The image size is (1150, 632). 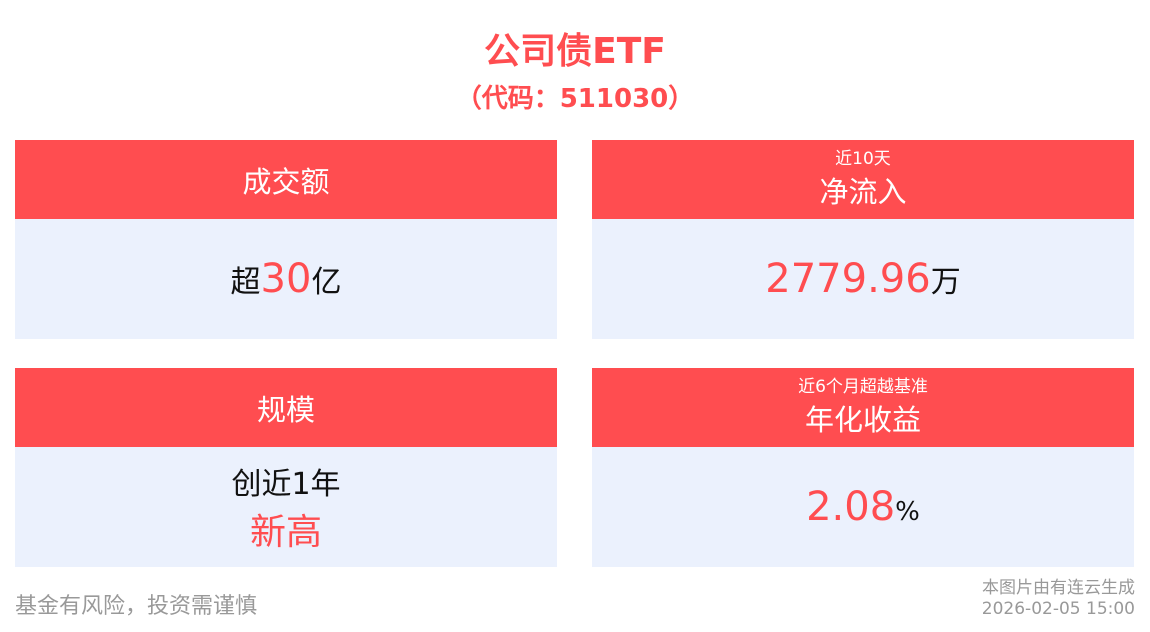 I want to click on card-body: 超30亿, so click(x=286, y=279).